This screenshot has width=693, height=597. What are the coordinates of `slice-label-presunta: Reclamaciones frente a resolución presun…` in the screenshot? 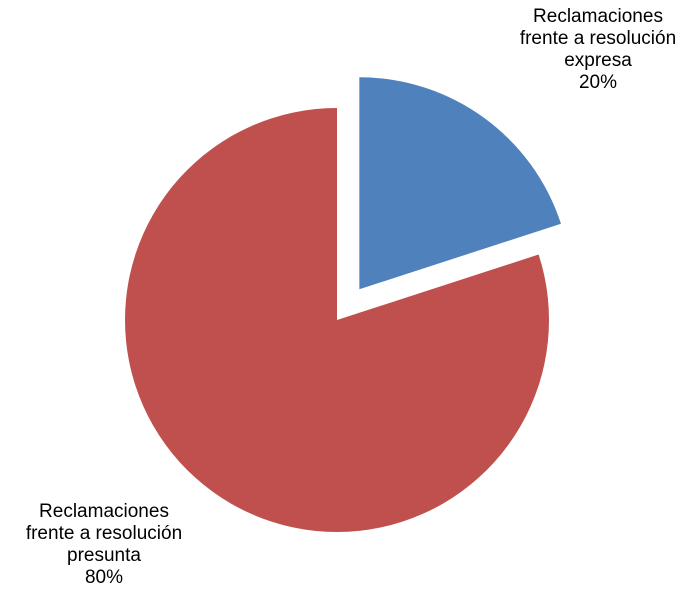 It's located at (104, 545).